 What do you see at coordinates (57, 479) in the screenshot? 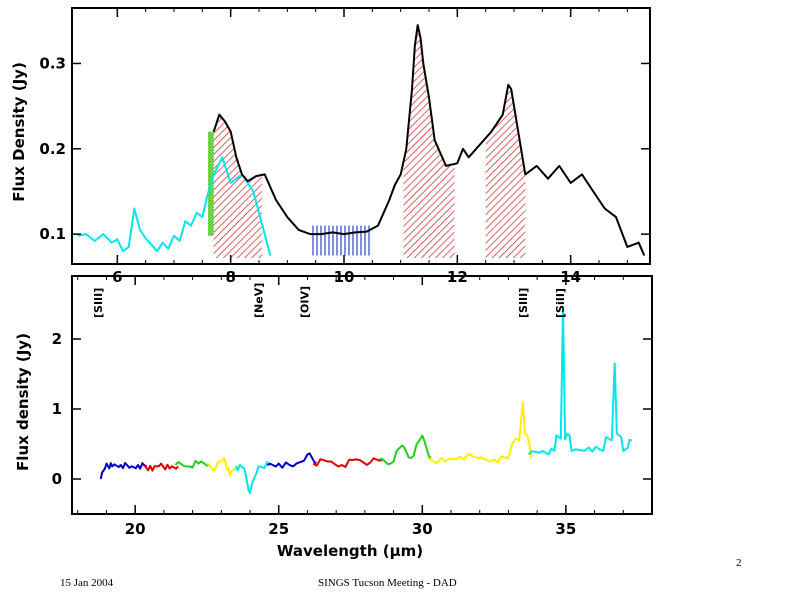
I see `bottom-y-tick-label: 0` at bounding box center [57, 479].